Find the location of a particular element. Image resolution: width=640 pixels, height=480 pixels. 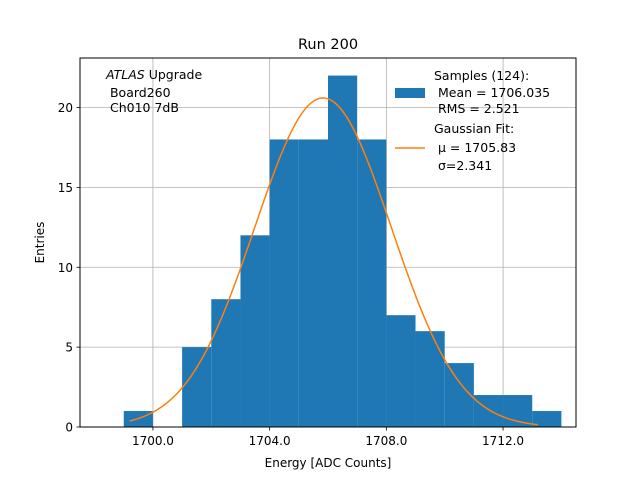

legend-fit-sigma: σ=2.341 is located at coordinates (463, 165).